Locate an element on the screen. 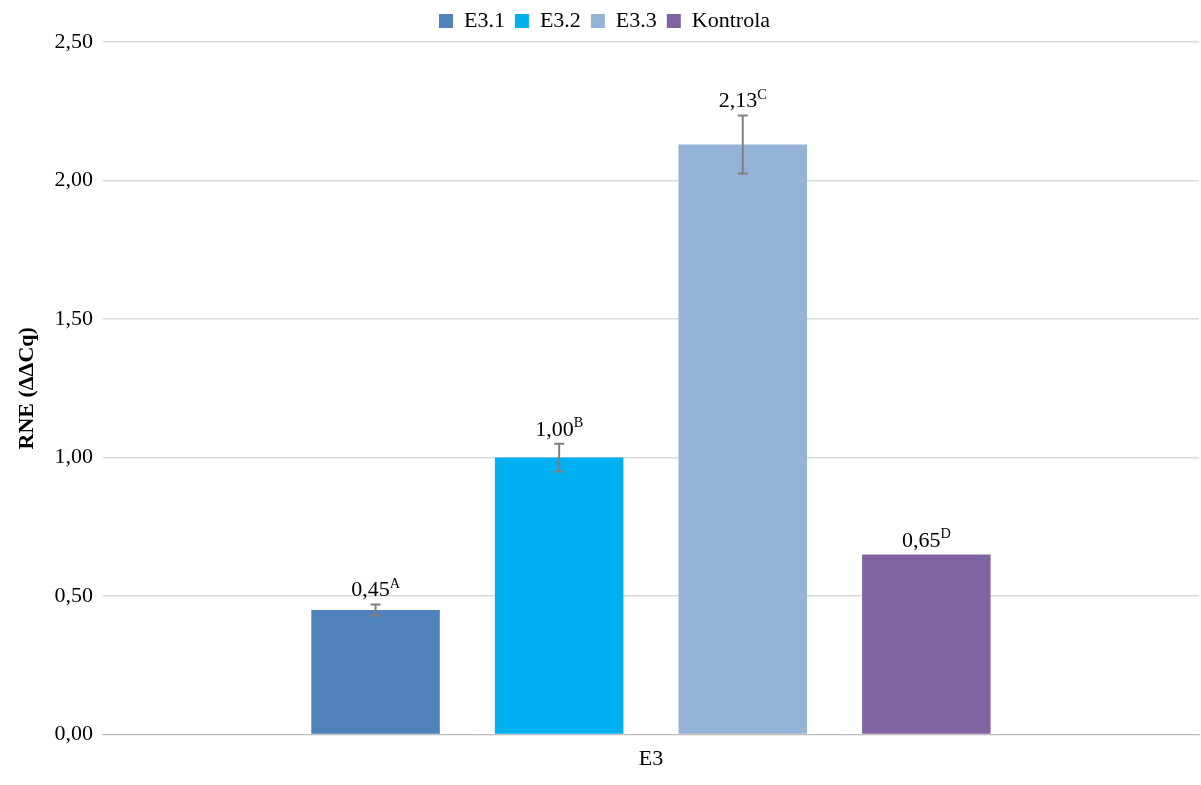 This screenshot has width=1201, height=785. legend-label: E3.2 is located at coordinates (560, 19).